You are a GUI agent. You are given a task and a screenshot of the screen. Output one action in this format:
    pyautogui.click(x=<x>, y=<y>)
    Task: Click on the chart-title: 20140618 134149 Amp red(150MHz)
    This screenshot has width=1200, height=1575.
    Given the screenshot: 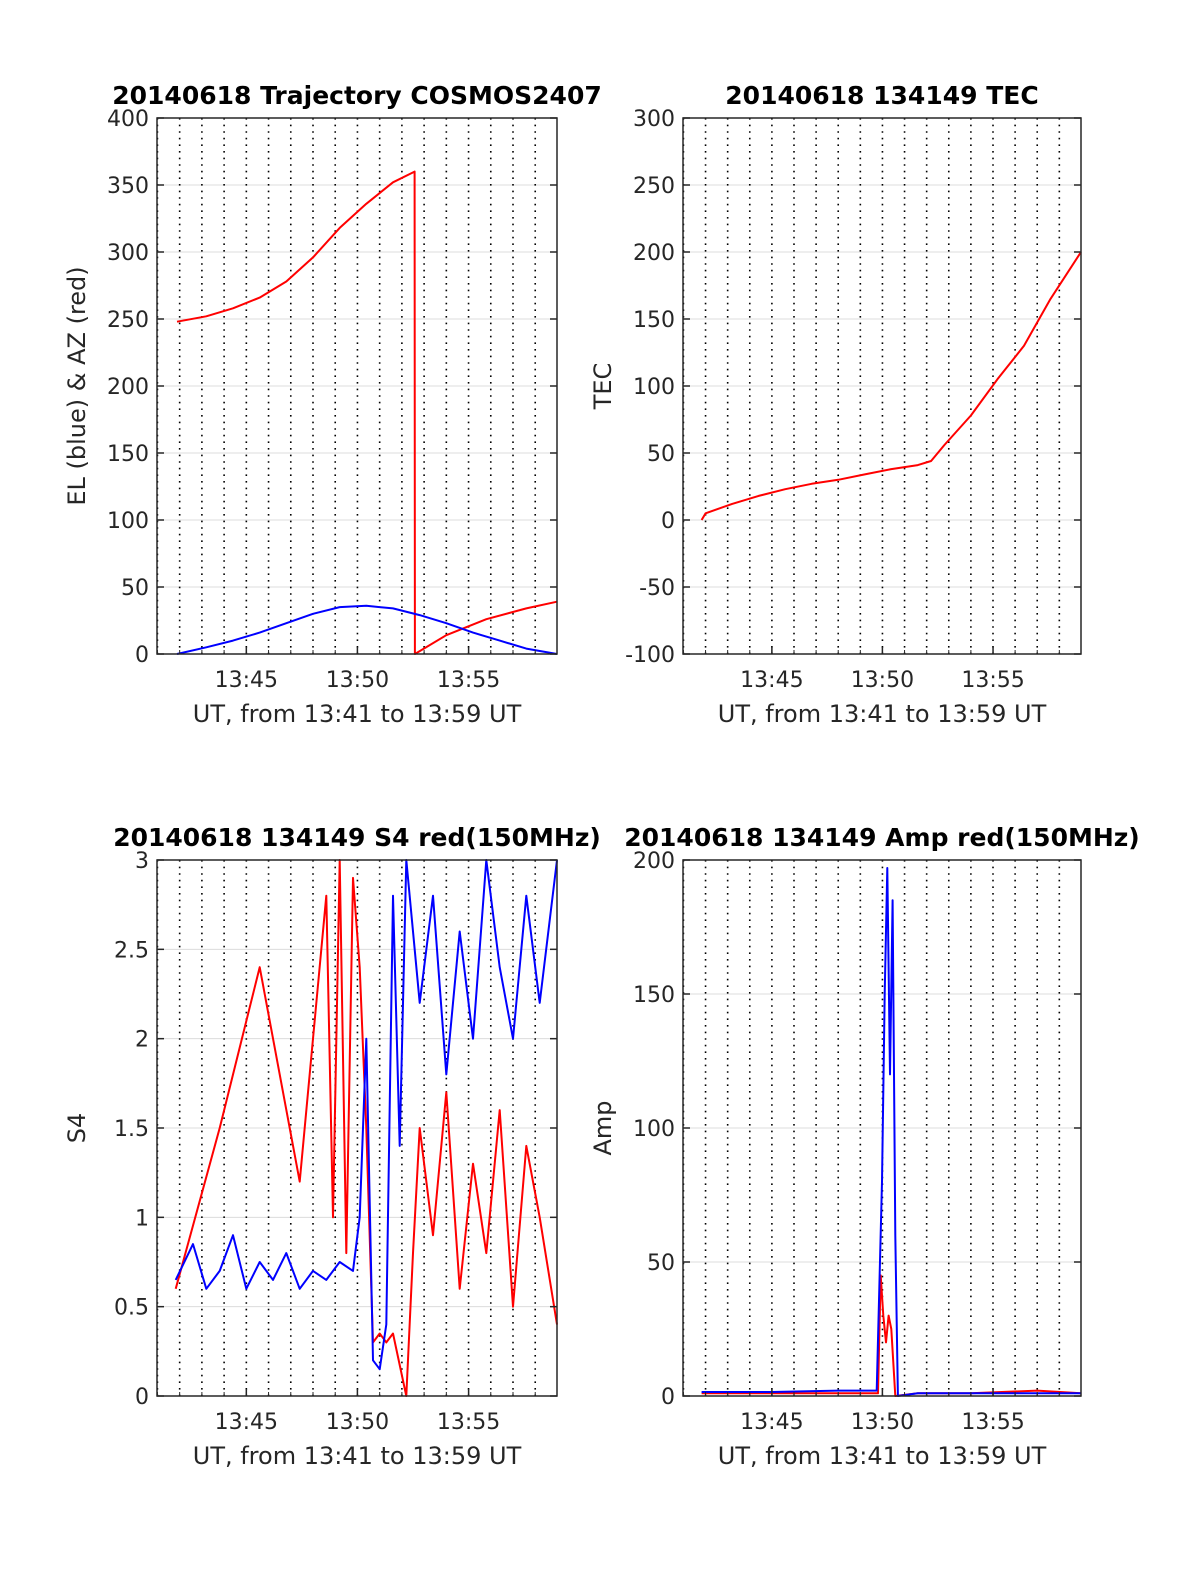 What is the action you would take?
    pyautogui.click(x=882, y=837)
    